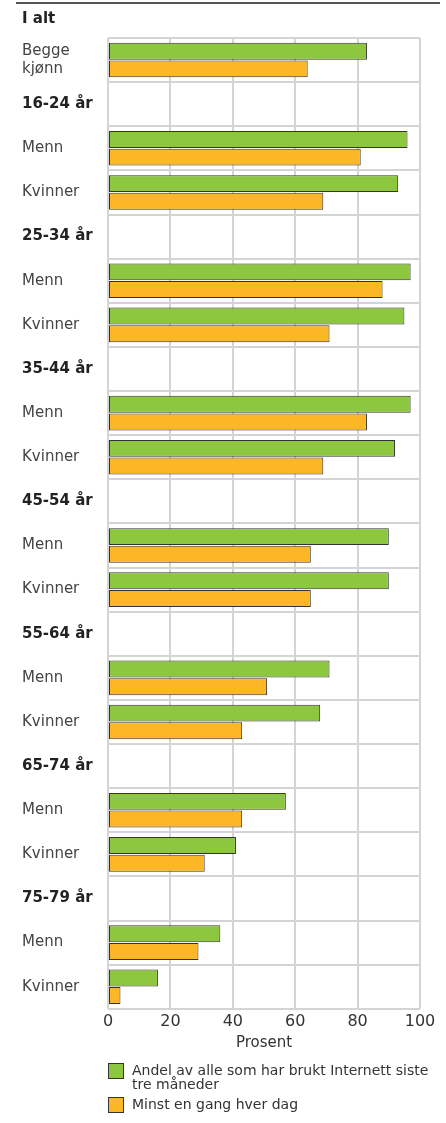  What do you see at coordinates (420, 1020) in the screenshot?
I see `x-tick-label: 100` at bounding box center [420, 1020].